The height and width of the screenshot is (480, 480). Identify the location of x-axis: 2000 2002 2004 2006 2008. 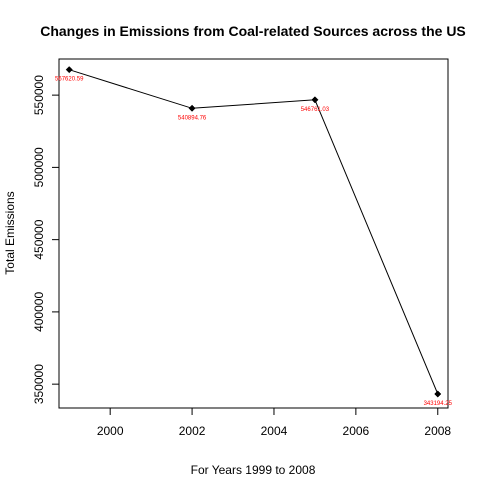
(274, 423).